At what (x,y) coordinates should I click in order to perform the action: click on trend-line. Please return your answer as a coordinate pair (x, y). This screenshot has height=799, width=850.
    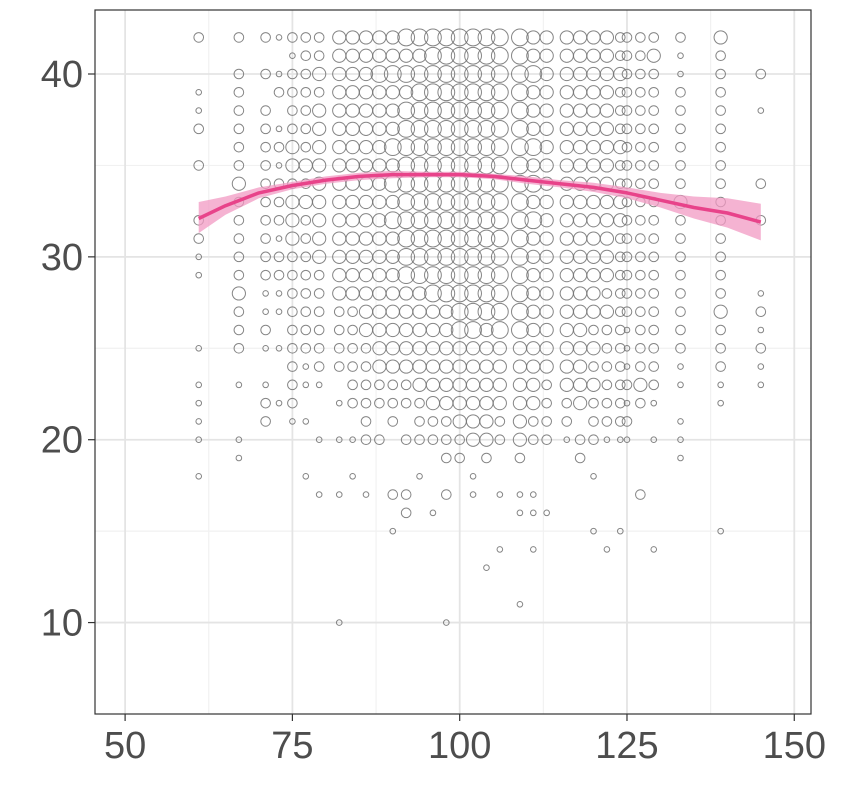
    Looking at the image, I should click on (479, 198).